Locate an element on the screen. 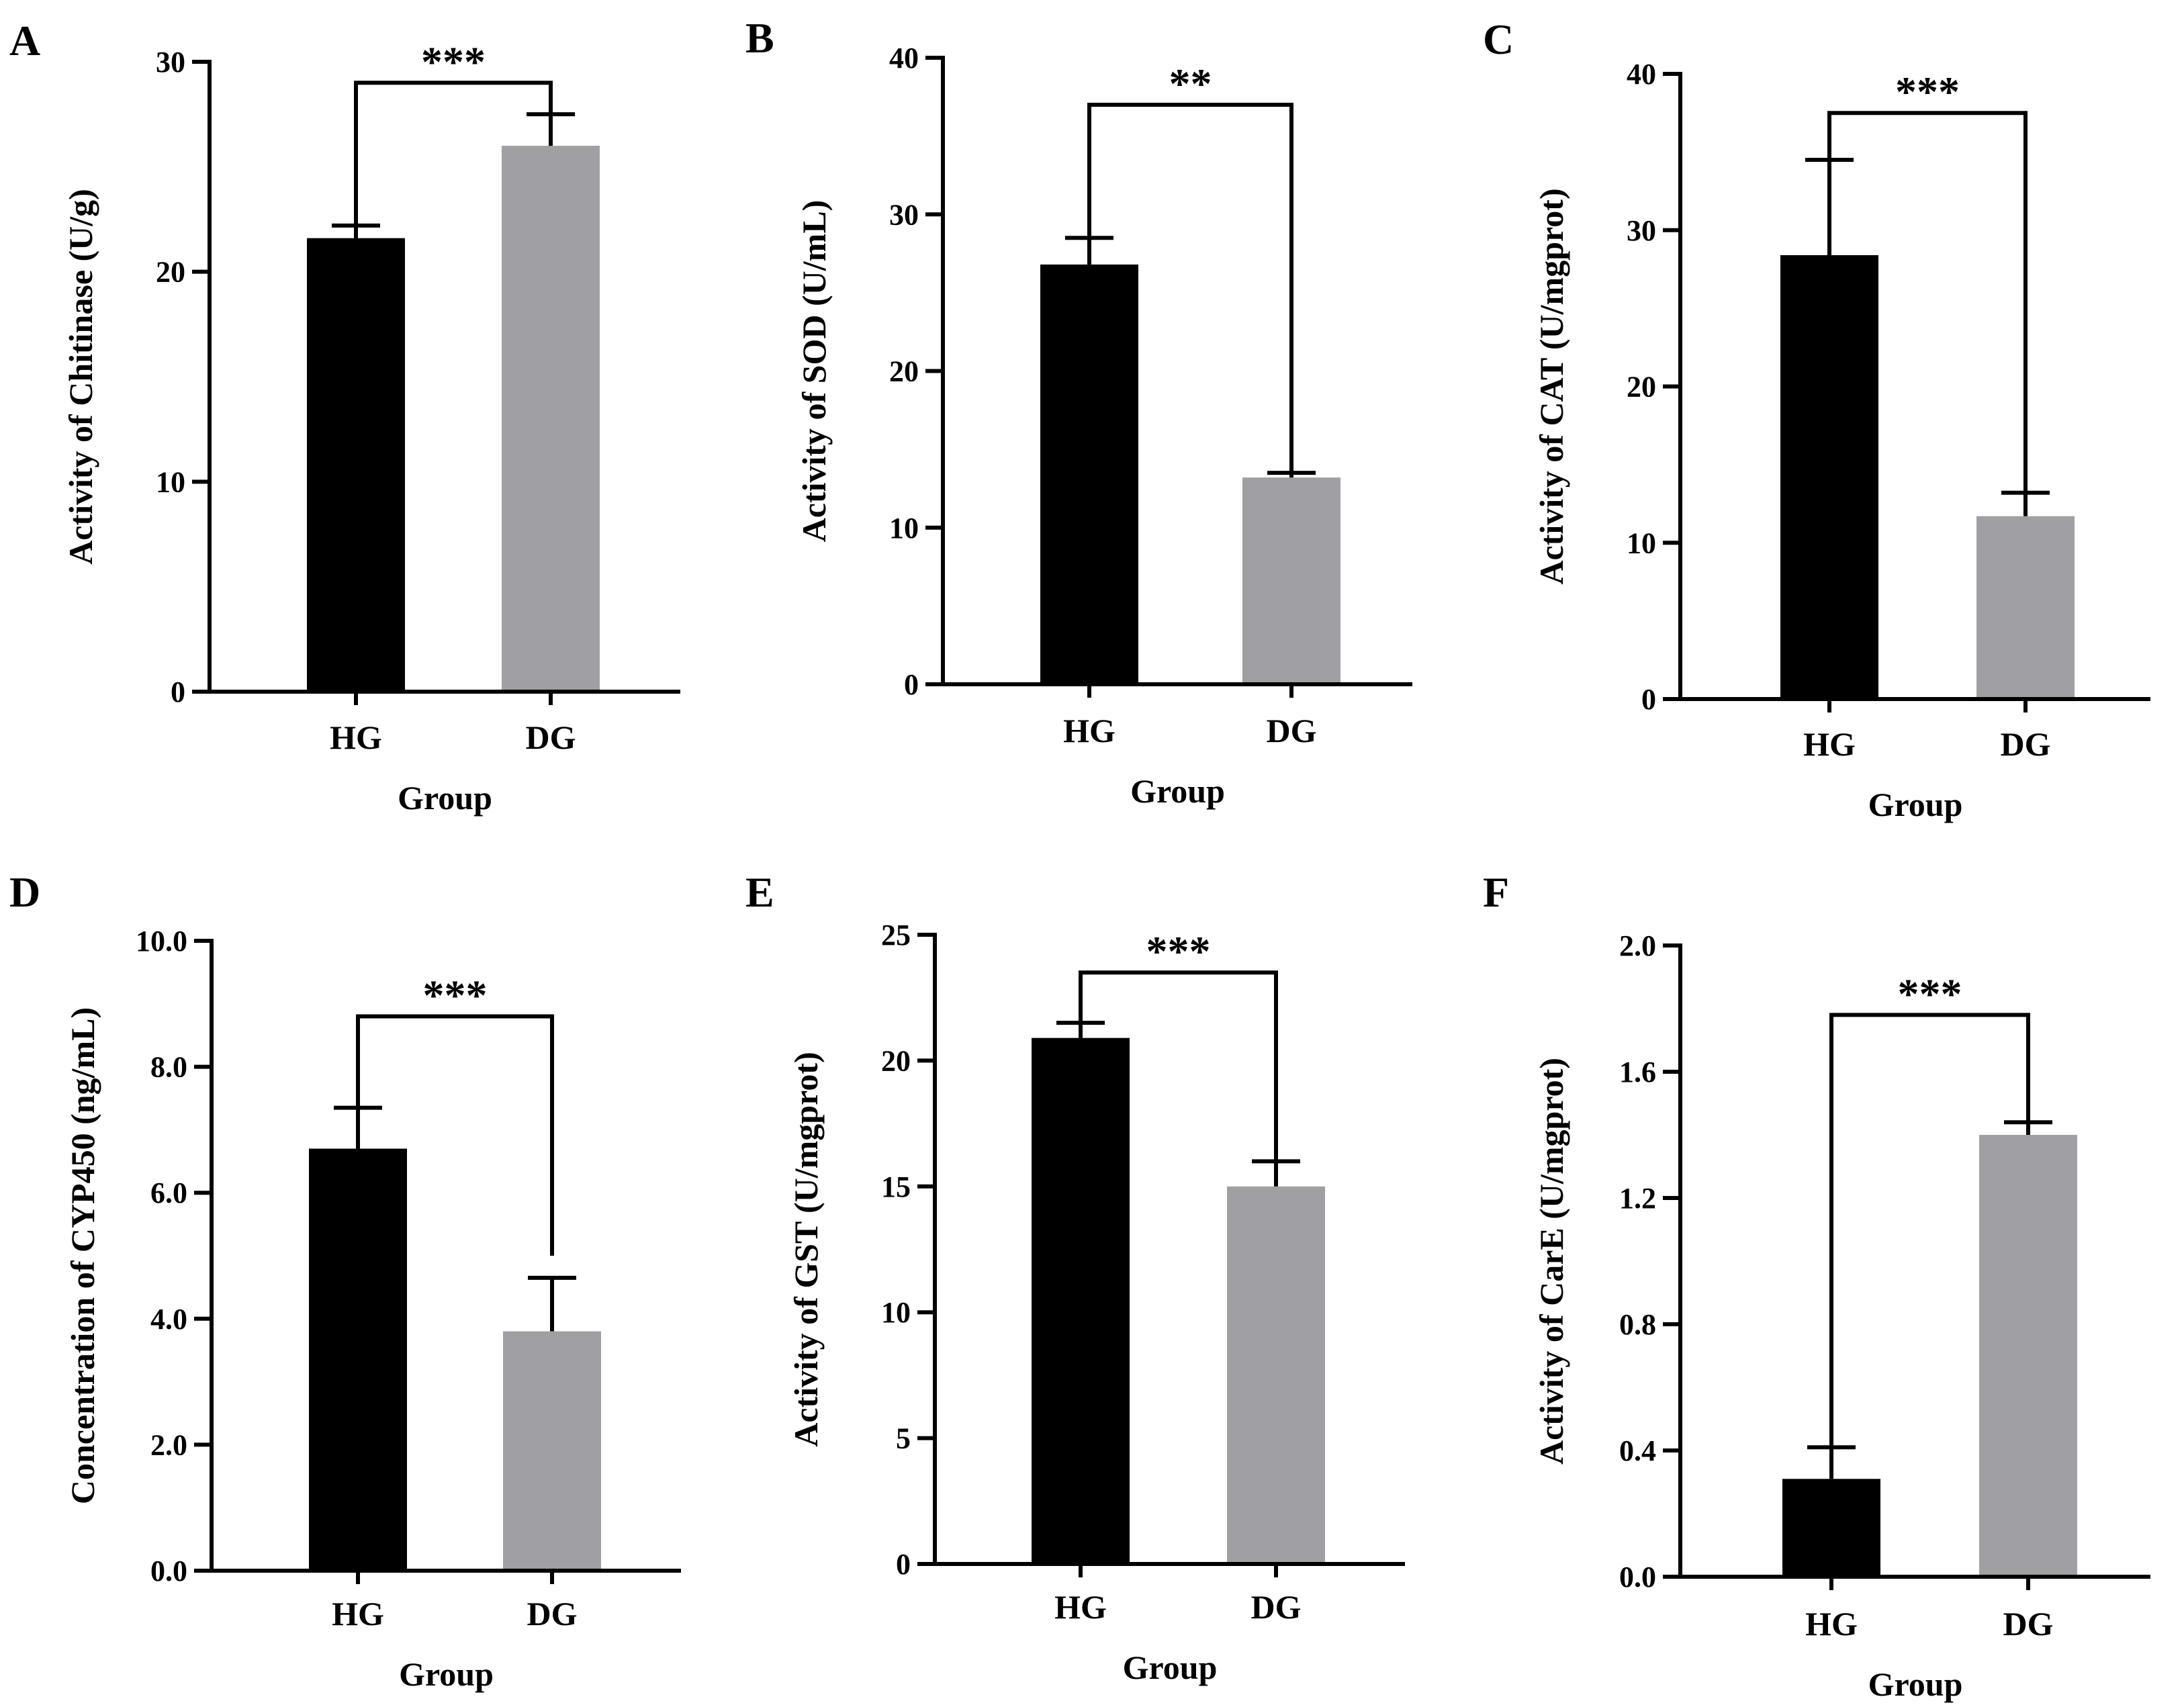  y-tick-label: 0.4 is located at coordinates (1637, 1450).